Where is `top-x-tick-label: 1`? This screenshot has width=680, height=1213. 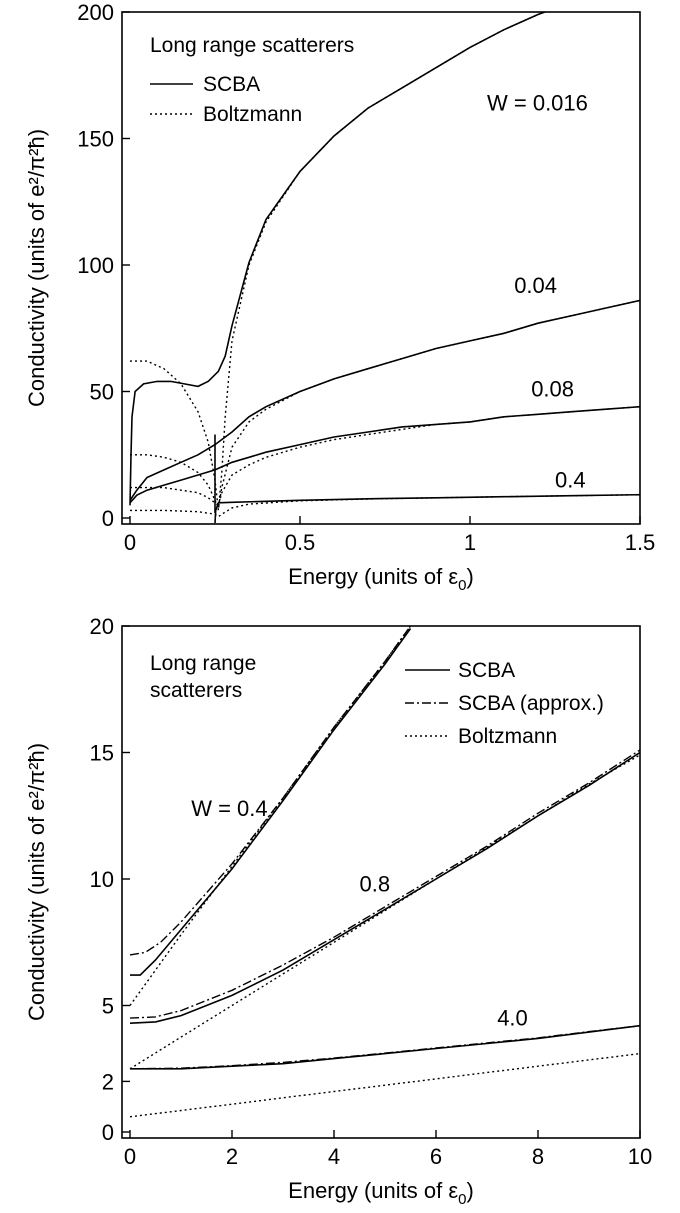 top-x-tick-label: 1 is located at coordinates (470, 542).